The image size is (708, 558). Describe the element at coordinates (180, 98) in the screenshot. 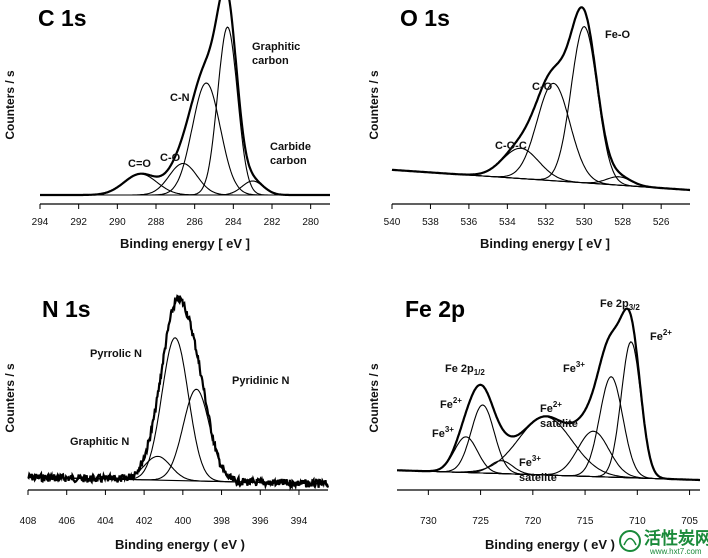

I see `peak-label: C-N` at that location.